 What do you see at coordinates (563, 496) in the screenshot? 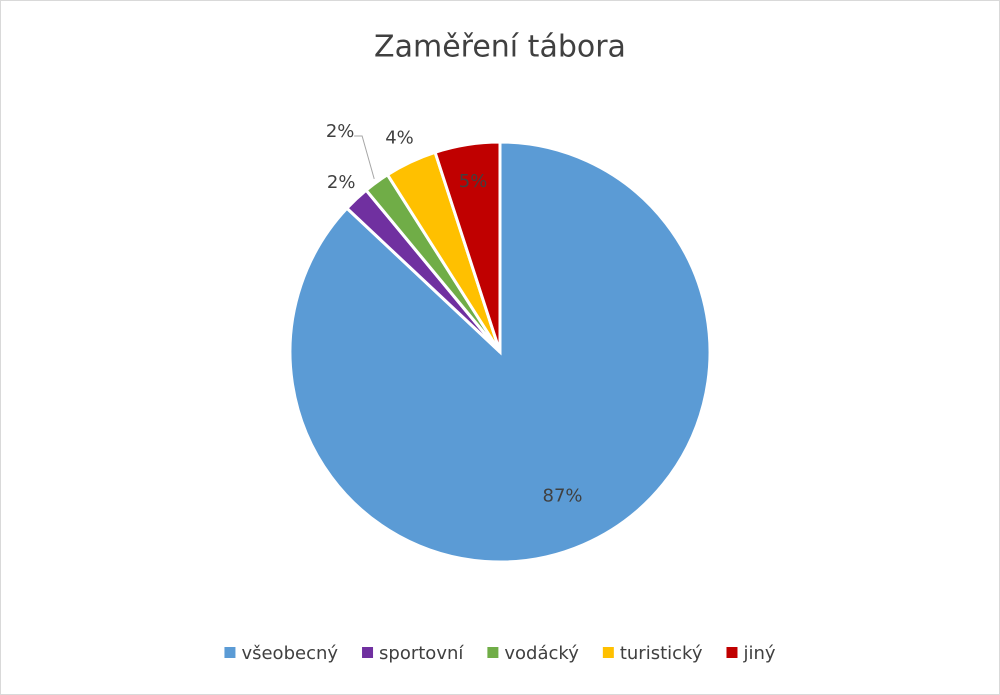
I see `data-label: 87%` at bounding box center [563, 496].